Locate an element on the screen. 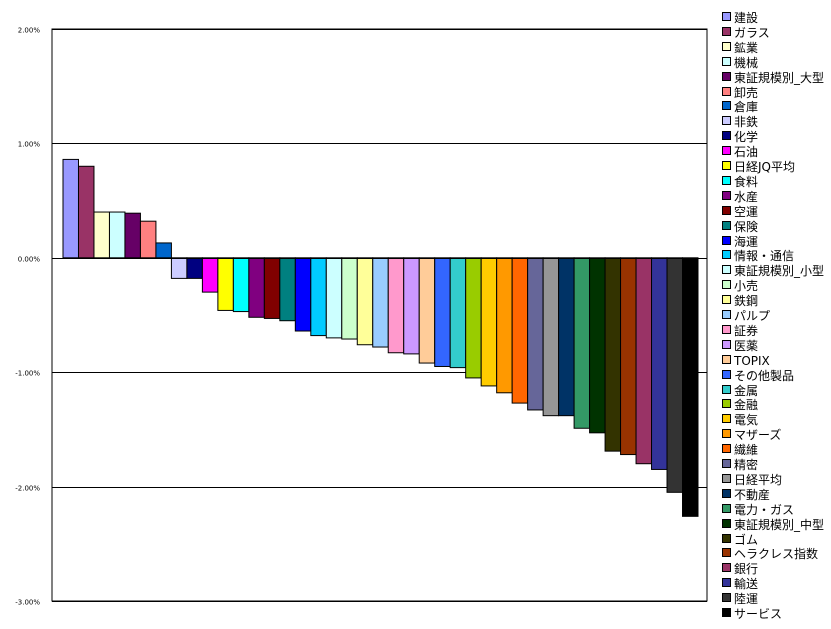 The image size is (831, 629). legend-item: 空運 is located at coordinates (740, 212).